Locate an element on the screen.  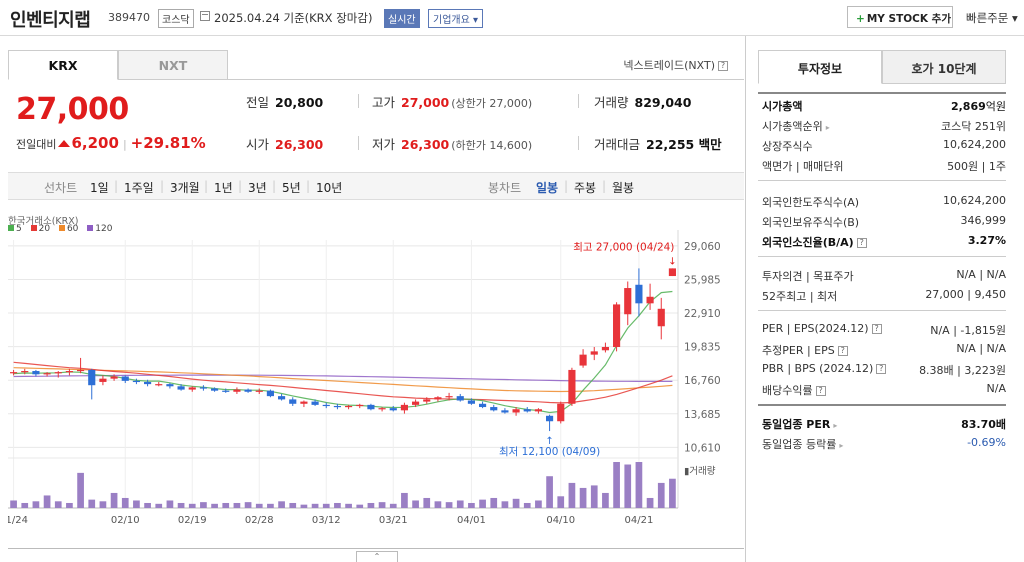
company-overview-button: 기업개요 ▾ is located at coordinates (456, 18).